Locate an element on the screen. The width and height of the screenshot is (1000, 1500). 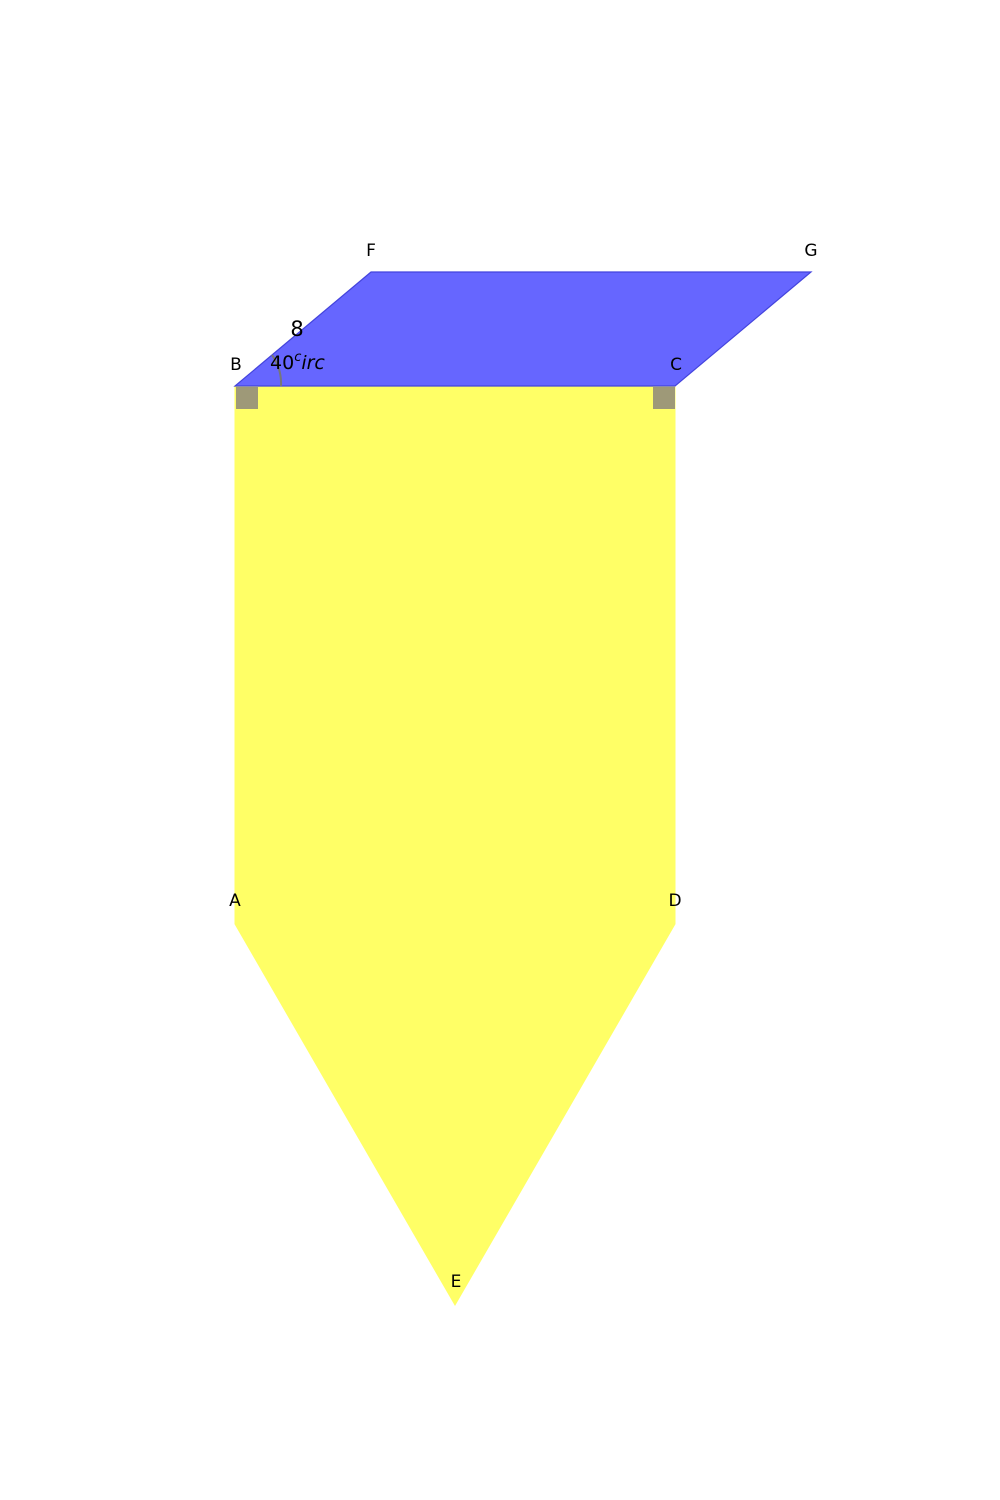
point-label-e: E is located at coordinates (456, 1282).